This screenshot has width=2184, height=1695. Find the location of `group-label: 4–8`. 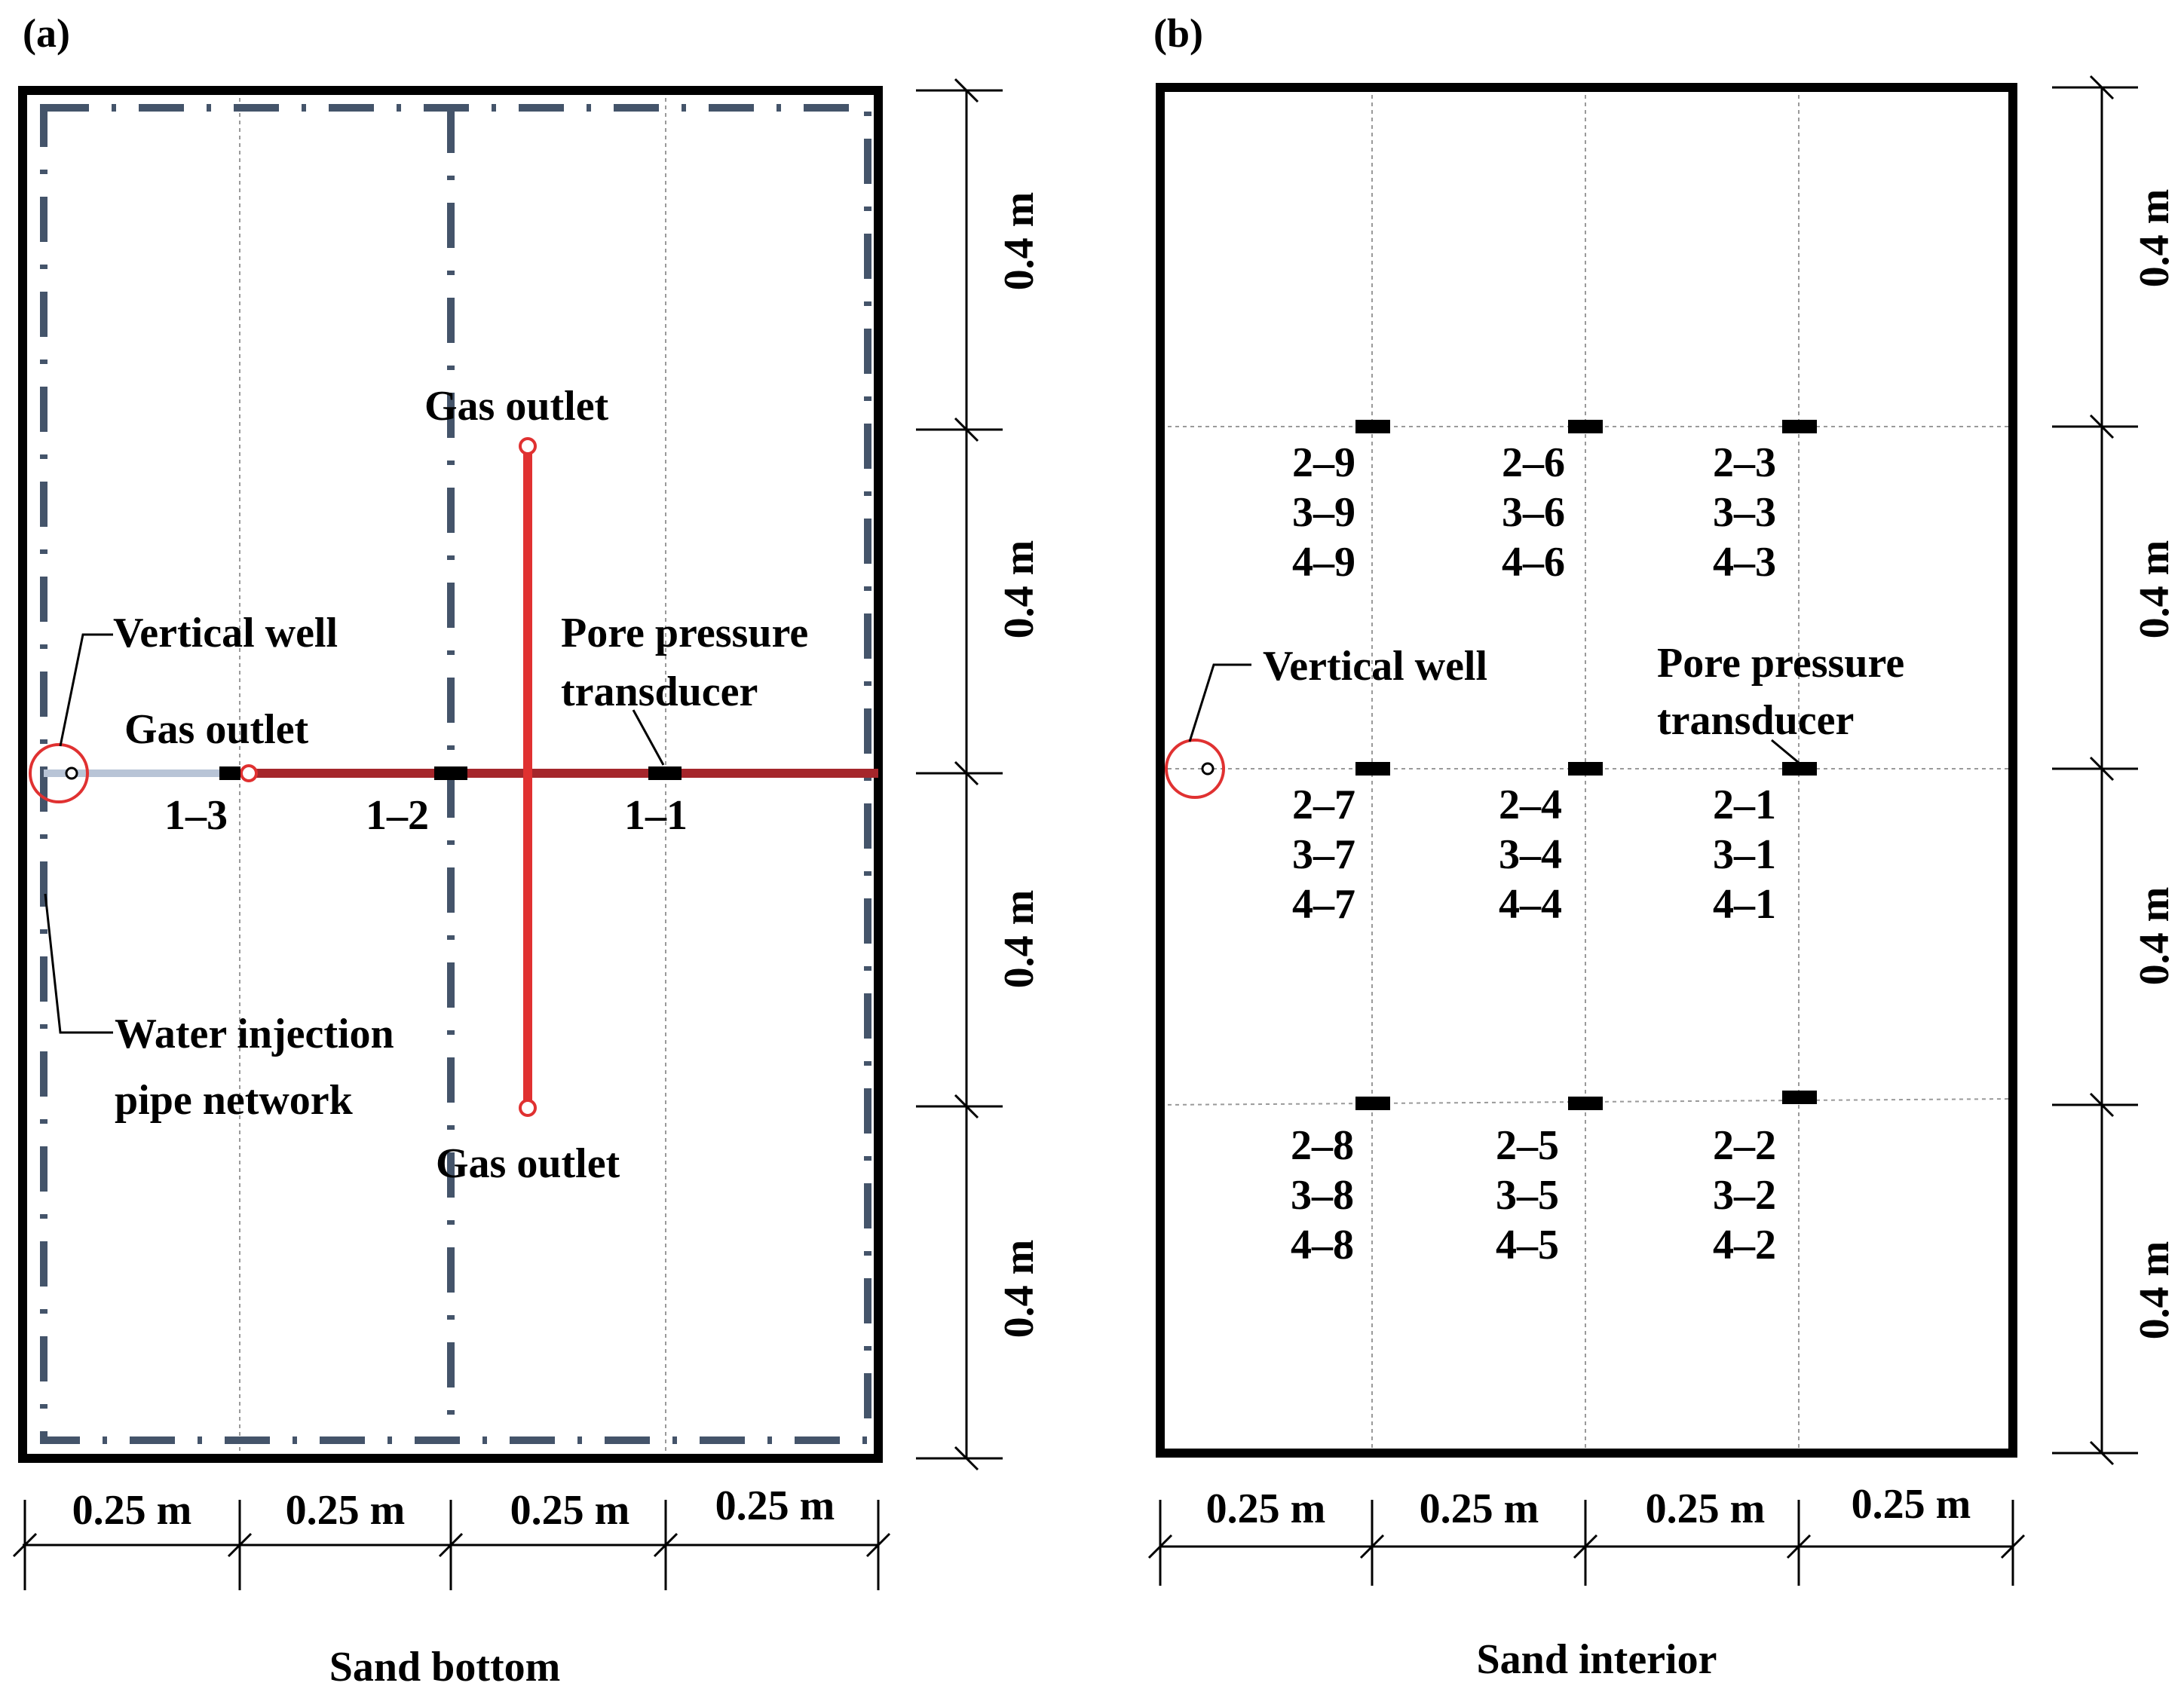

group-label: 4–8 is located at coordinates (1322, 1245).